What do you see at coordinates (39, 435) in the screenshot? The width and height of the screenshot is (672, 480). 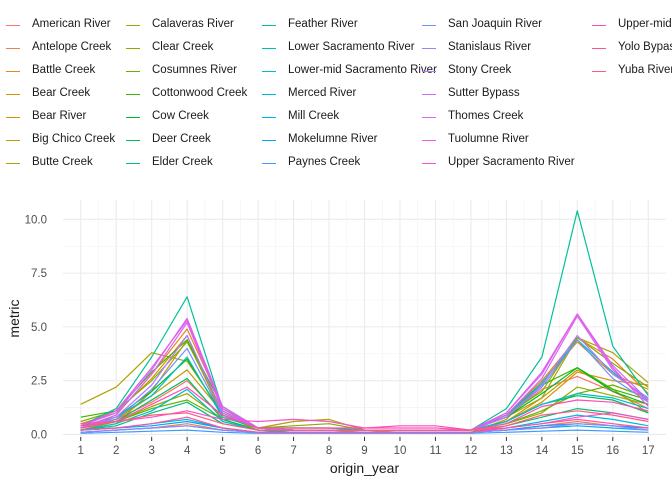 I see `y-tick-label: 0.0` at bounding box center [39, 435].